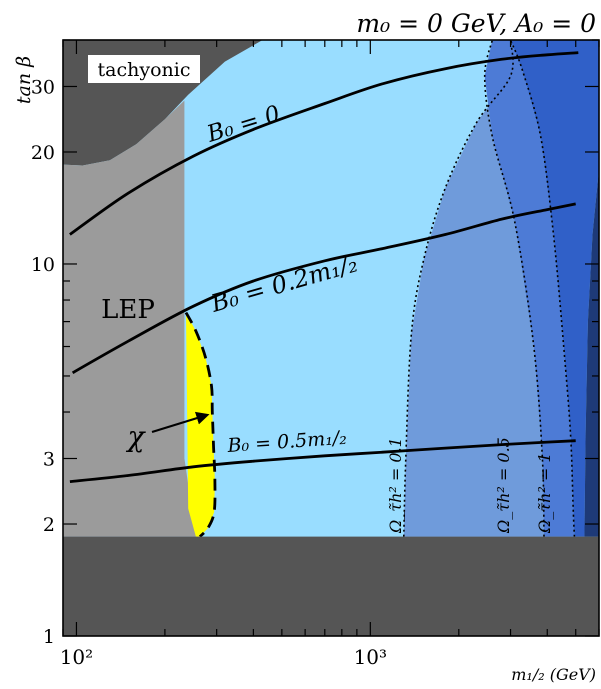 This screenshot has height=689, width=601. Describe the element at coordinates (180, 422) in the screenshot. I see `chi-arrow` at that location.